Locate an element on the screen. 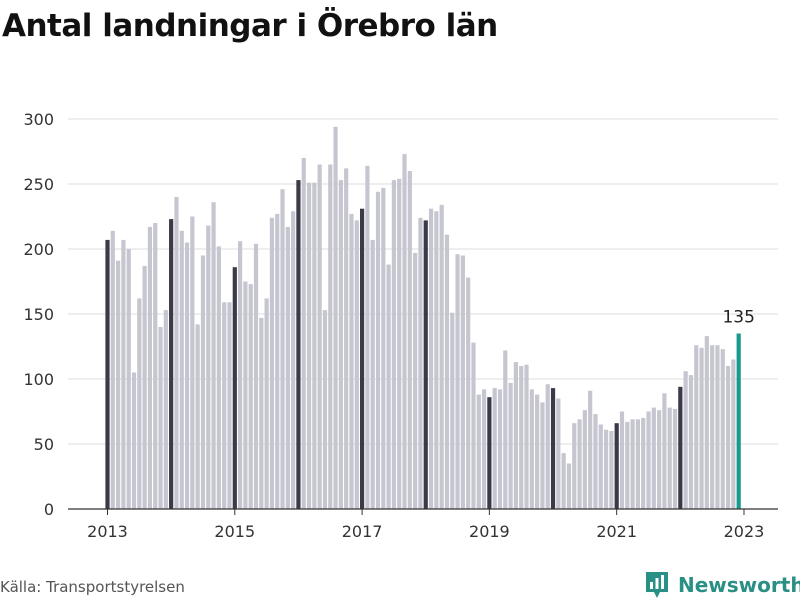 This screenshot has height=600, width=800. x-axis: 2013 2015 2017 2019 2021 2023 is located at coordinates (423, 524).